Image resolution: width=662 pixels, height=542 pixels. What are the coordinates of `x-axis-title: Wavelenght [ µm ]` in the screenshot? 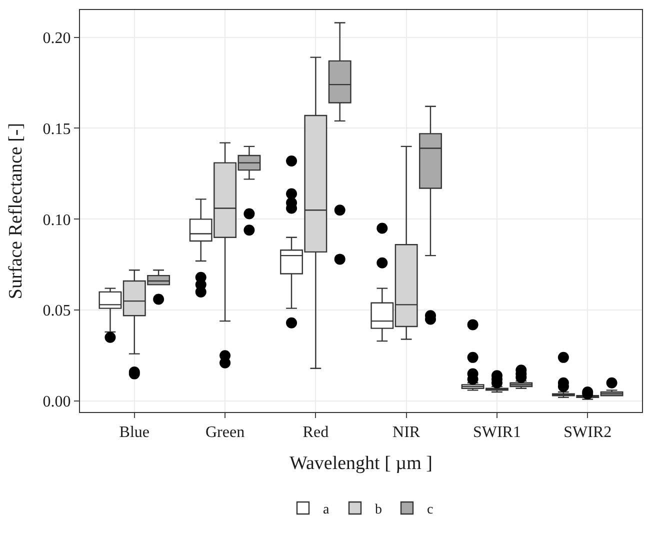 It's located at (361, 463).